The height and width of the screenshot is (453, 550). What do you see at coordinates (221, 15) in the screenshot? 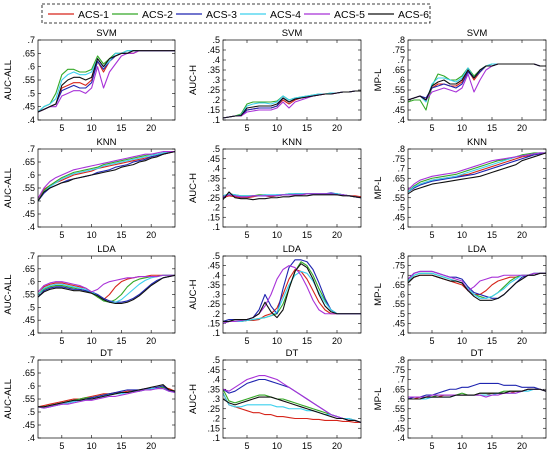
I see `legend-label: ACS-3` at bounding box center [221, 15].